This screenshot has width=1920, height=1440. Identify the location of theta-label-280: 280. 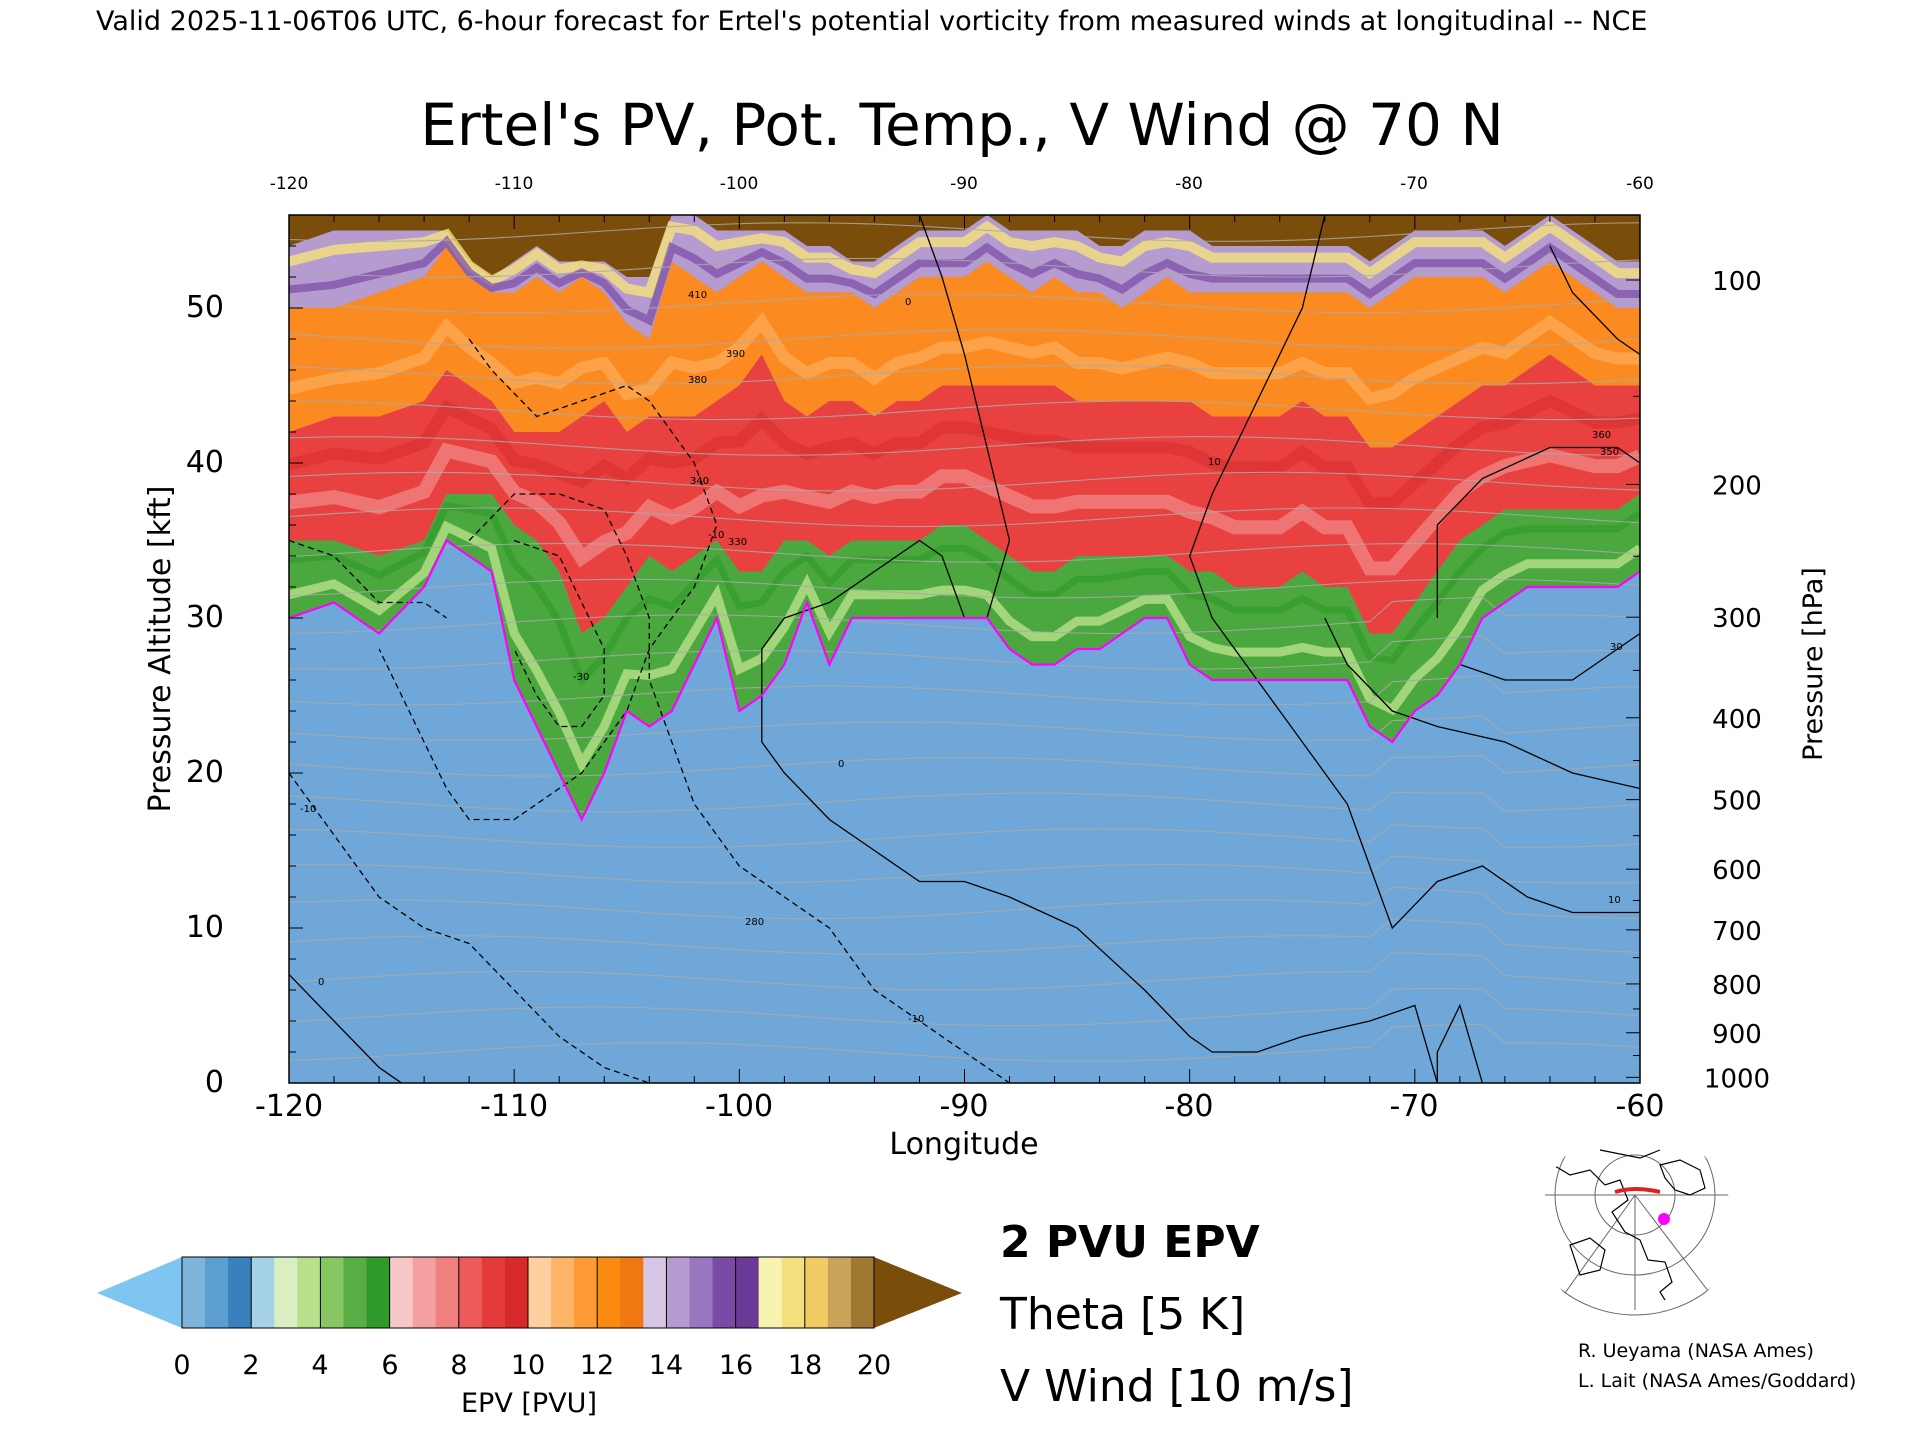
(754, 922).